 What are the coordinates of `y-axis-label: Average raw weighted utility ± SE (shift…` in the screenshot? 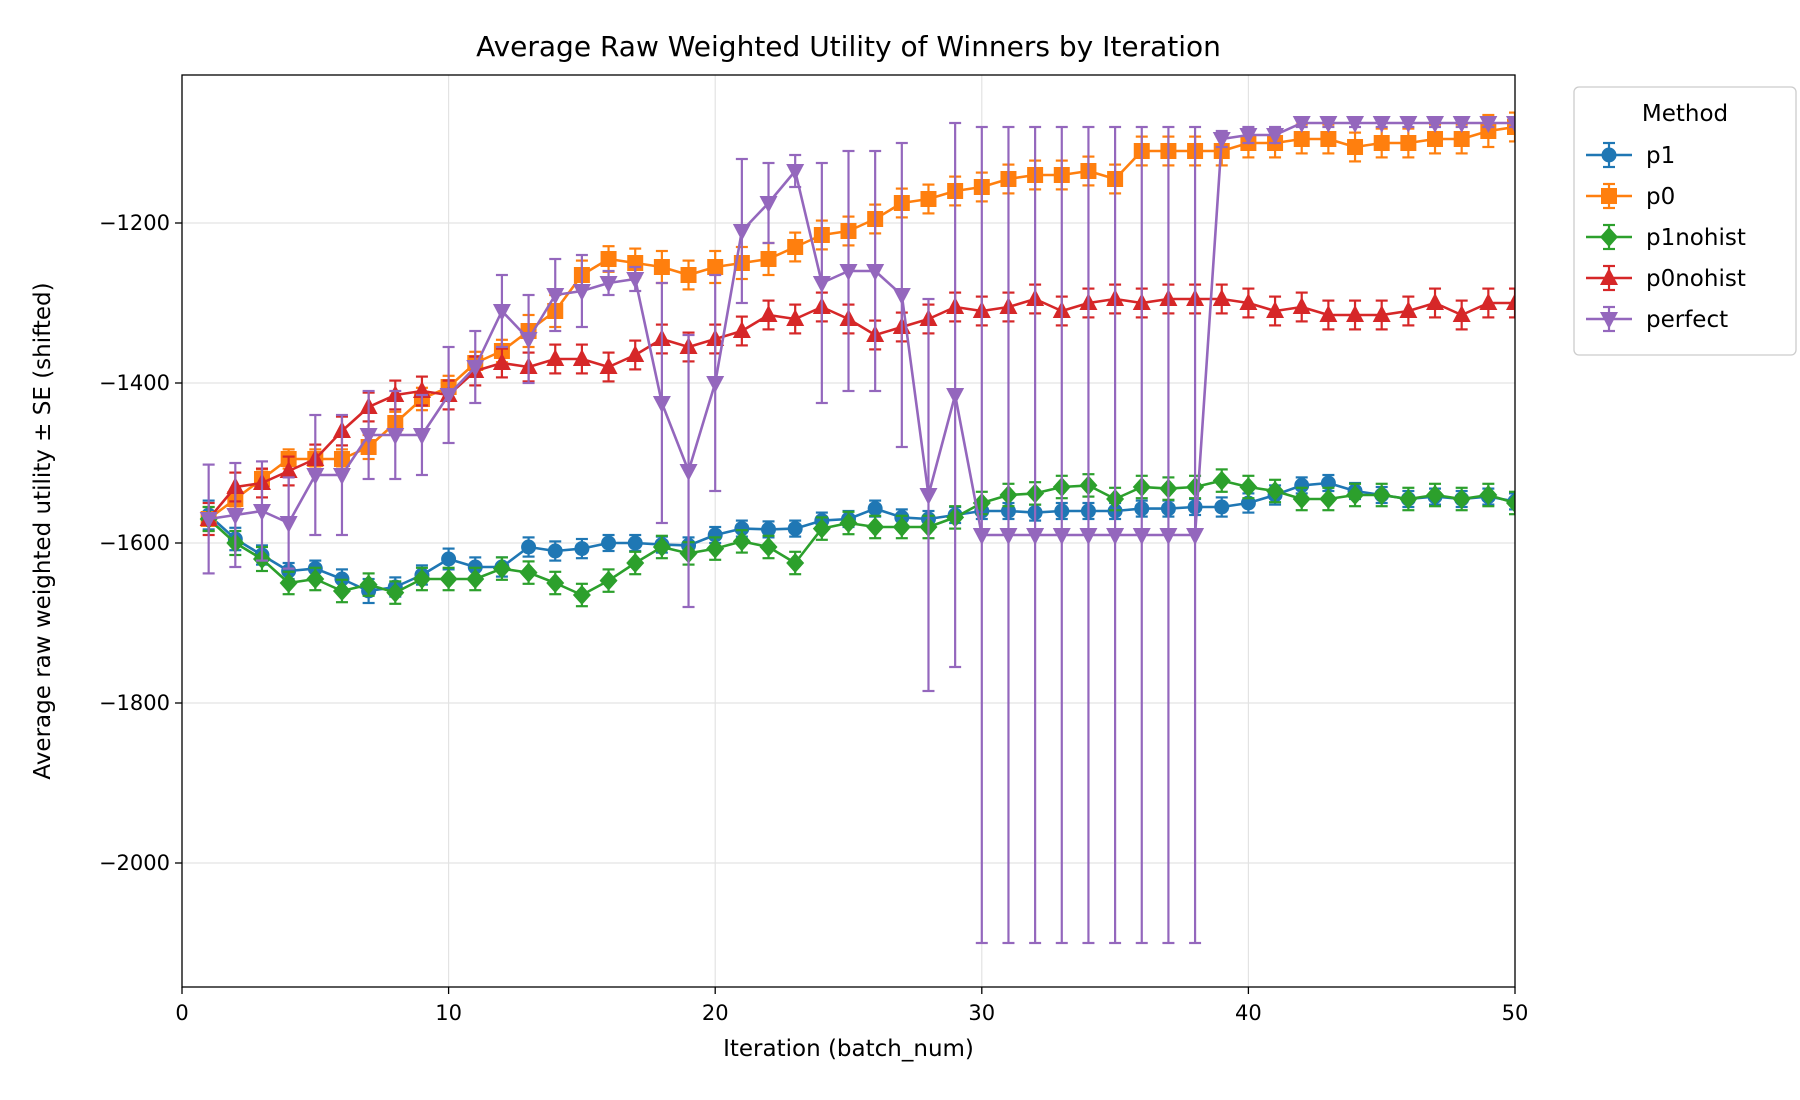 It's located at (43, 530).